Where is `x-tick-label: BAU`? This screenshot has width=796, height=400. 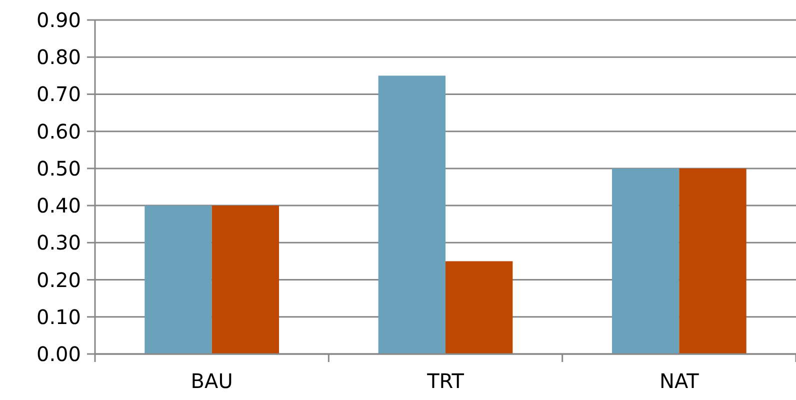
x-tick-label: BAU is located at coordinates (211, 381).